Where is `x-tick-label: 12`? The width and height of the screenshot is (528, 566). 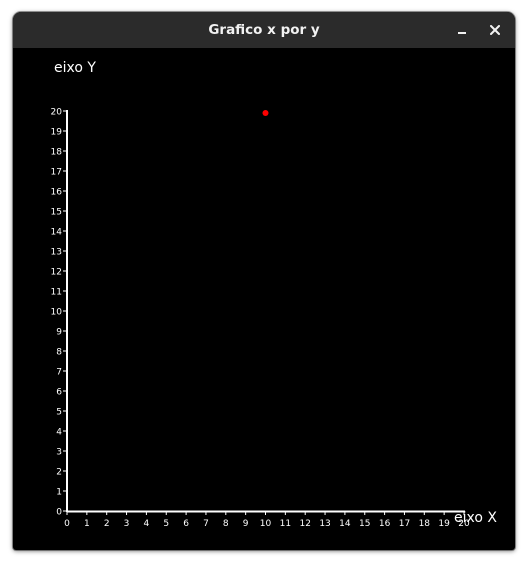 x-tick-label: 12 is located at coordinates (304, 524).